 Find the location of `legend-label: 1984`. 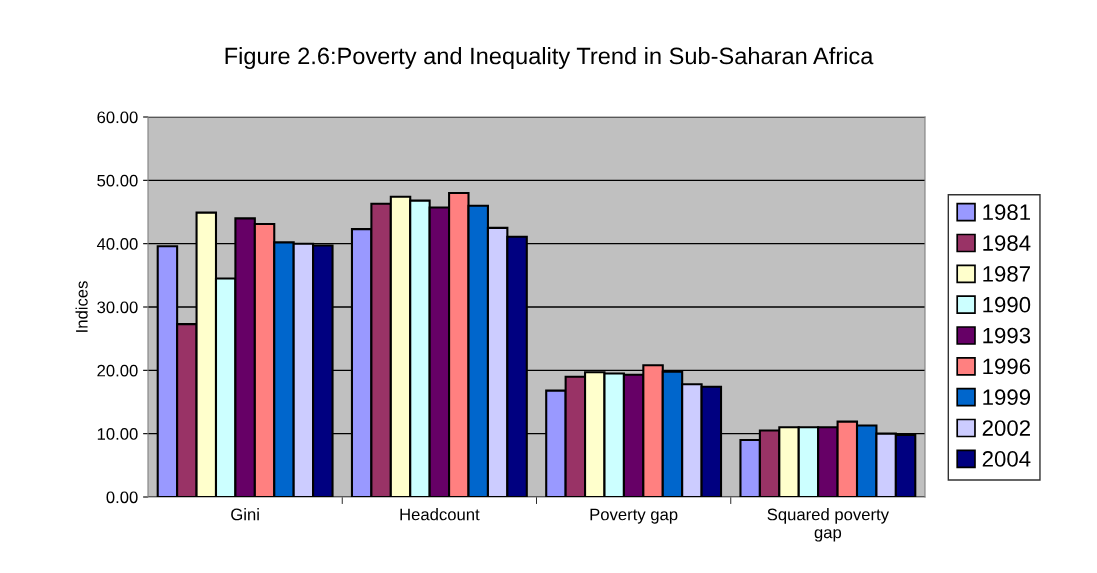

legend-label: 1984 is located at coordinates (1007, 243).